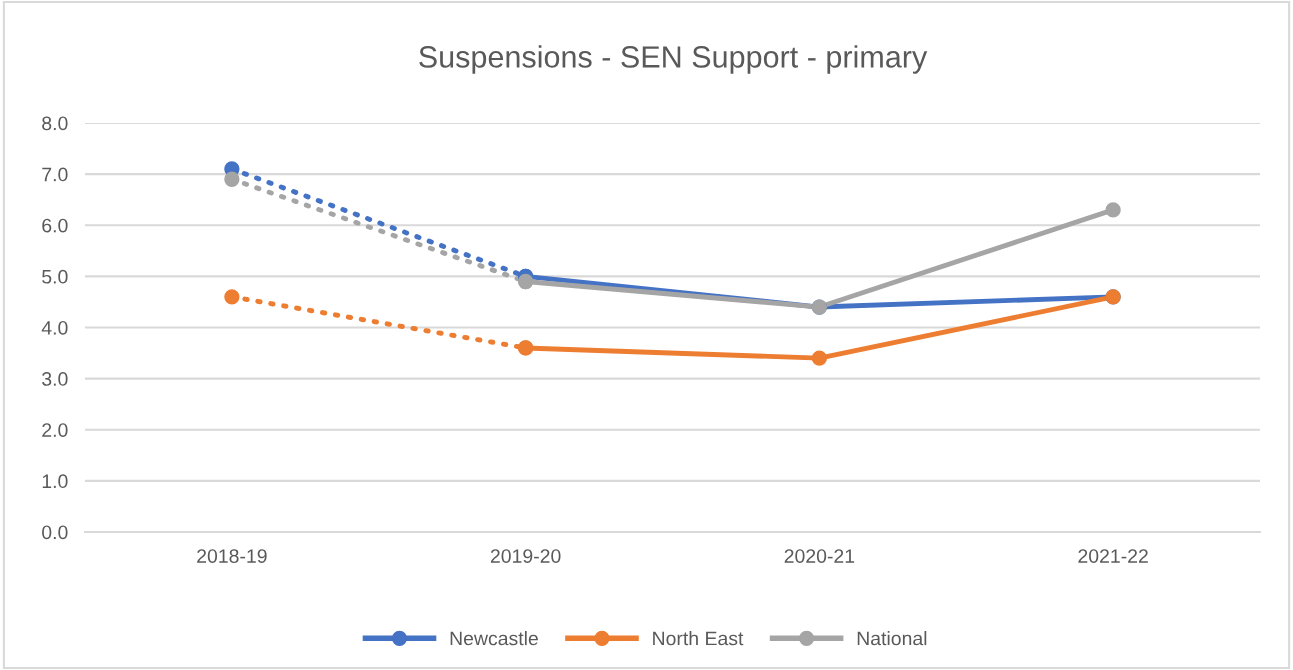  Describe the element at coordinates (55, 225) in the screenshot. I see `y-tick-label: 6.0` at that location.